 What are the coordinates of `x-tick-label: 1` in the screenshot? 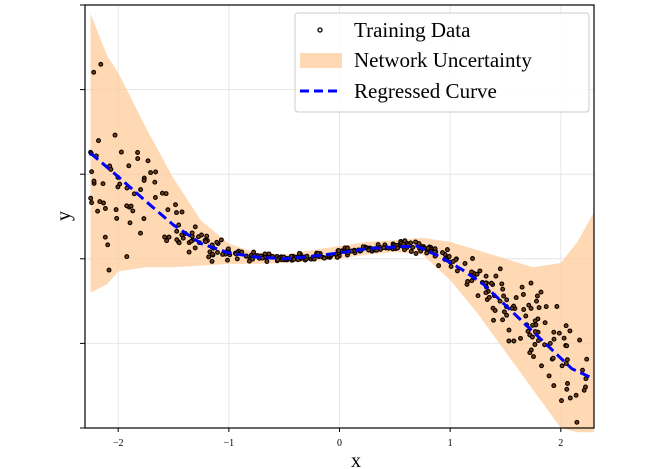 It's located at (450, 443).